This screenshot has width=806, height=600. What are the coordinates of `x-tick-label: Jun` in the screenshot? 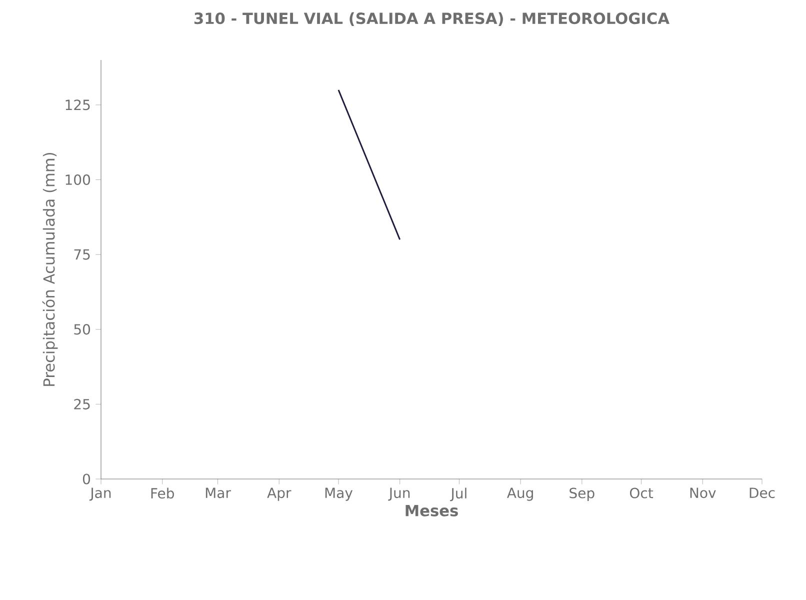 It's located at (399, 494).